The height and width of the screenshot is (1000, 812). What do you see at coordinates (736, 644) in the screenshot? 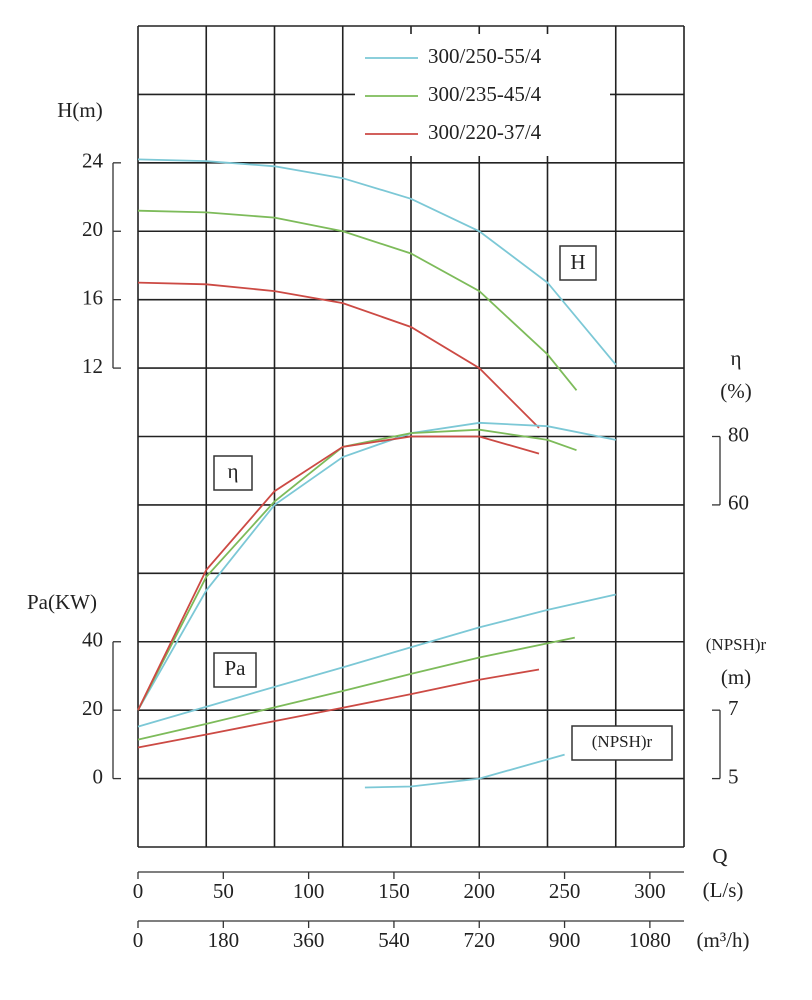
I see `axis-label: (NPSH)r` at bounding box center [736, 644].